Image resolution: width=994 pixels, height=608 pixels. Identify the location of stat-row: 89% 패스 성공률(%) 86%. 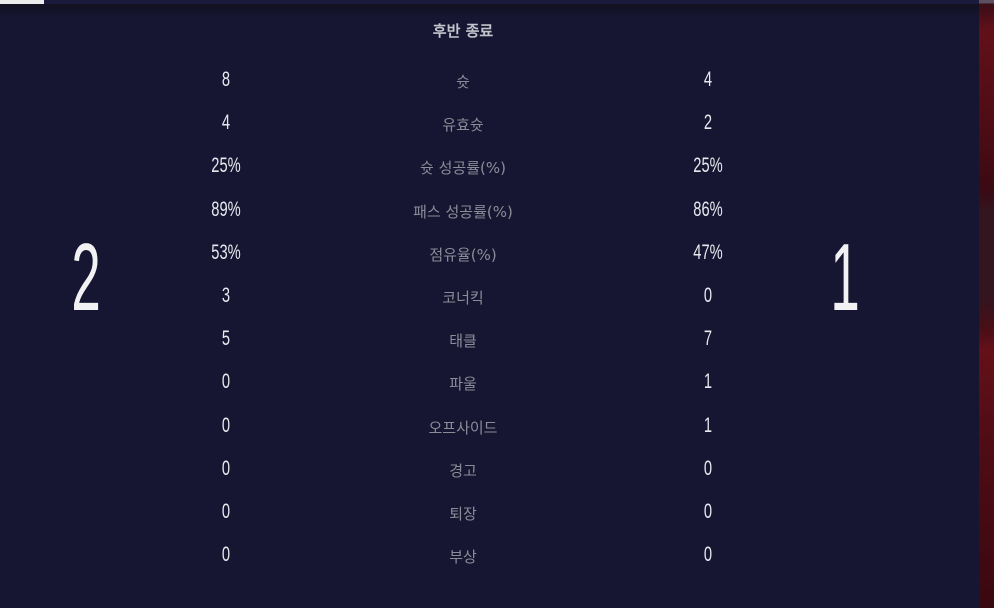
(489, 211).